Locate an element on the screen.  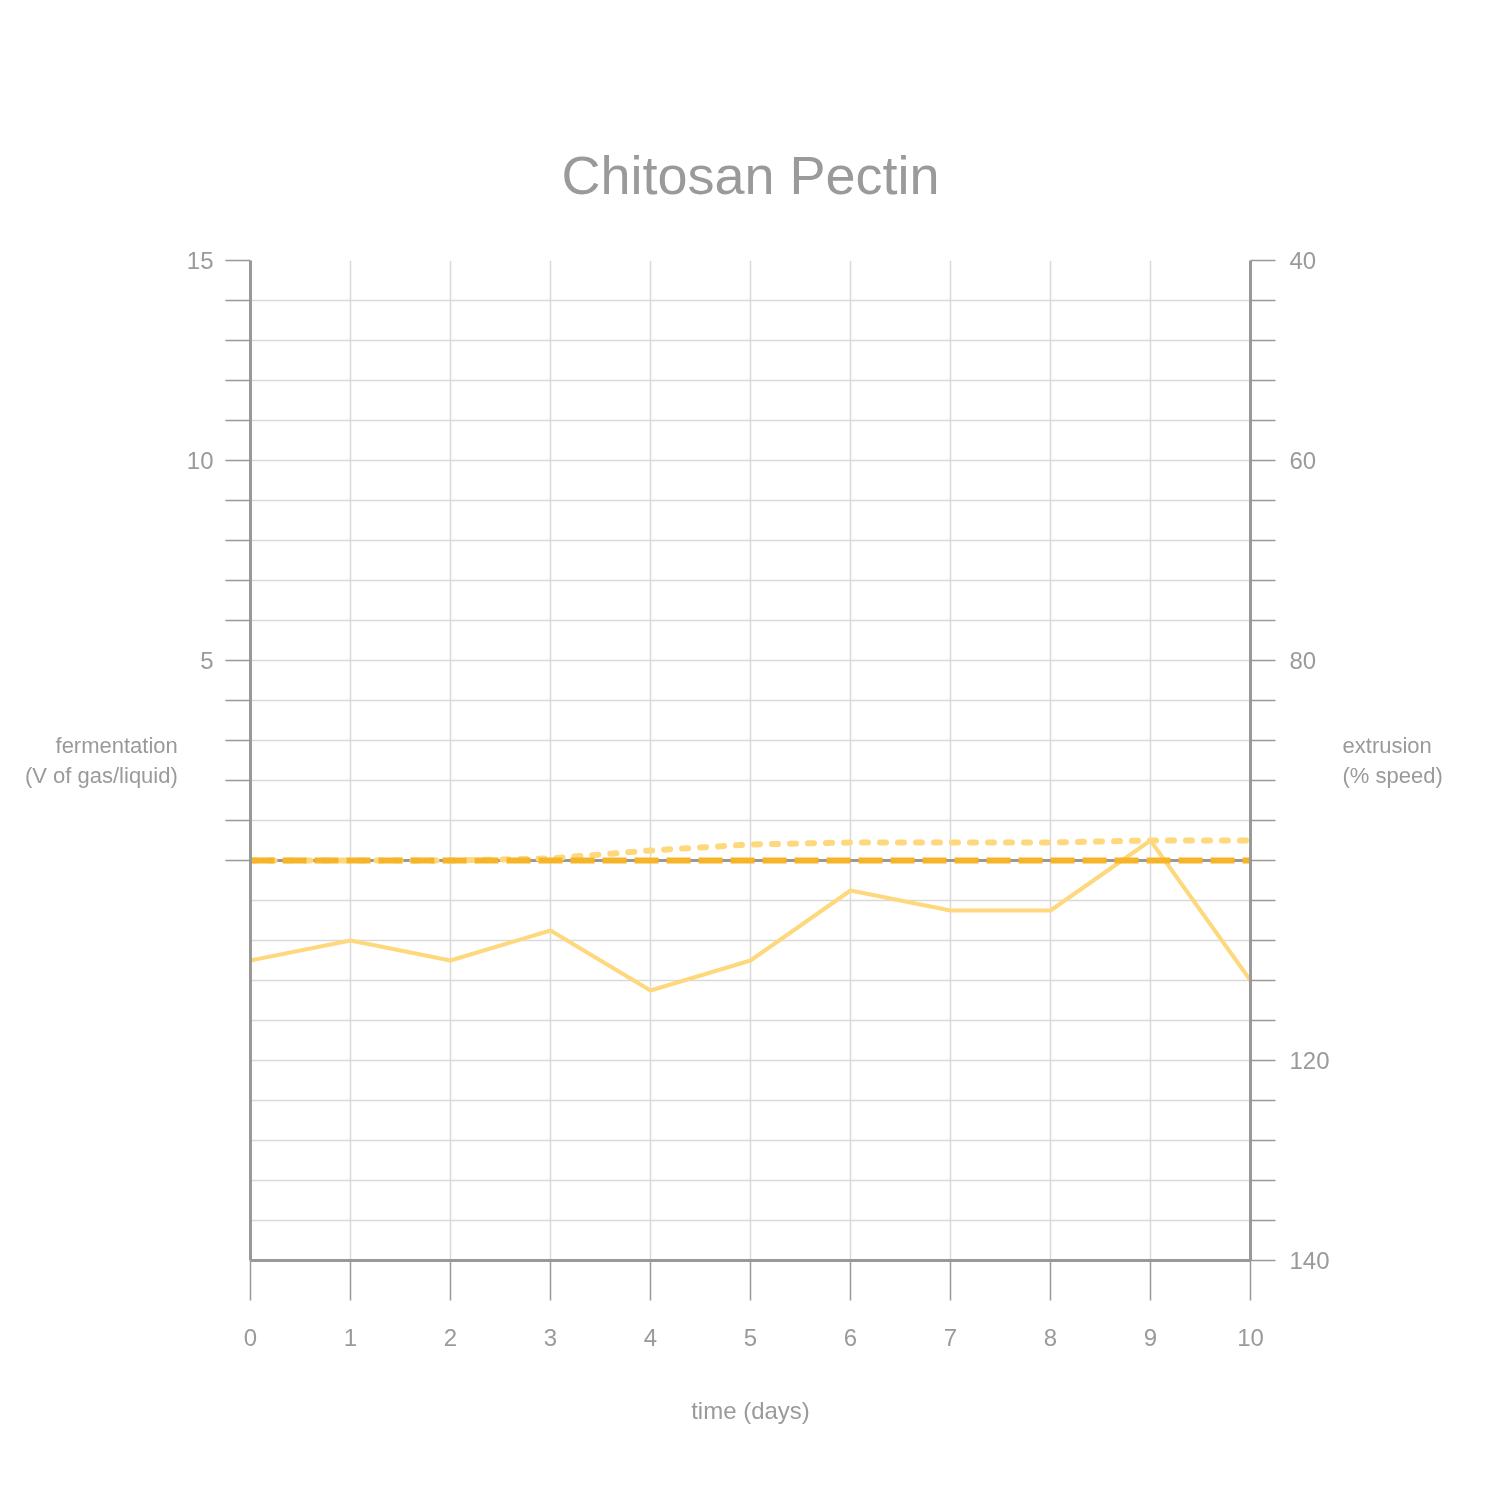
y2-axis-title: extrusion (% speed) is located at coordinates (1392, 760).